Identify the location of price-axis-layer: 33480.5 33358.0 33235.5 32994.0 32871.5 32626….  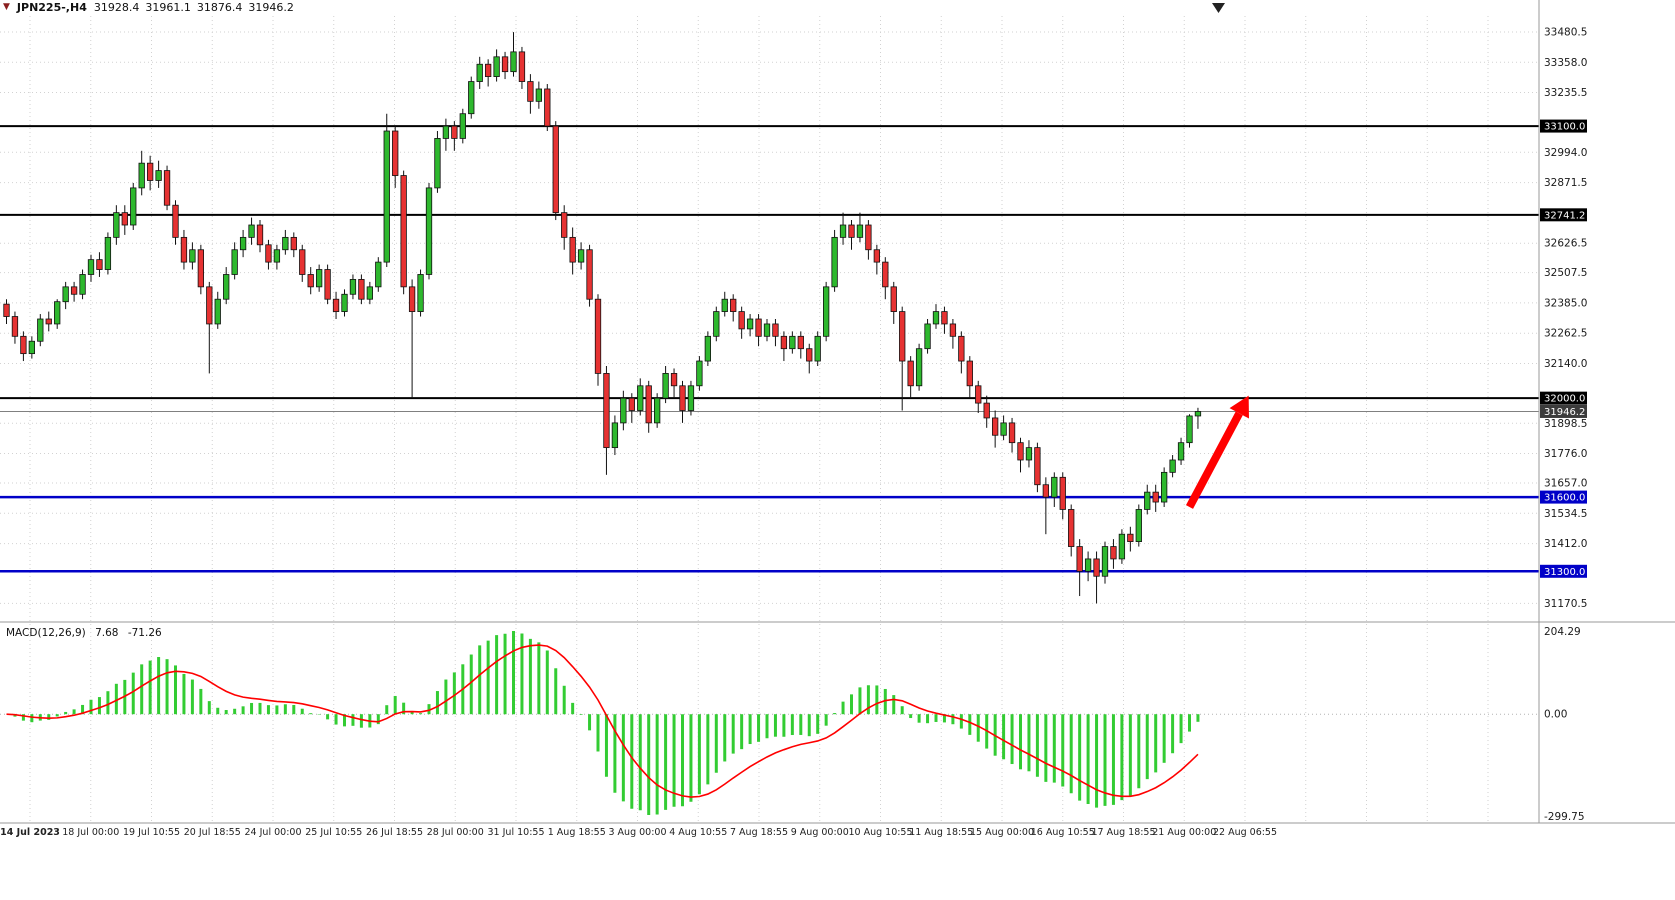
(1563, 424).